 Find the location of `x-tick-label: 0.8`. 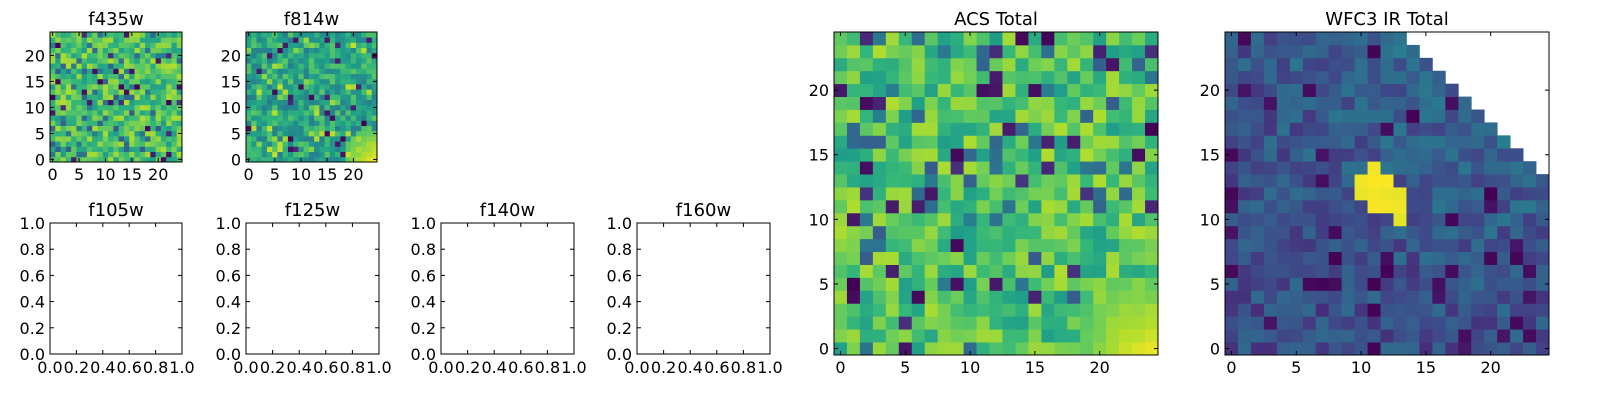

x-tick-label: 0.8 is located at coordinates (155, 367).